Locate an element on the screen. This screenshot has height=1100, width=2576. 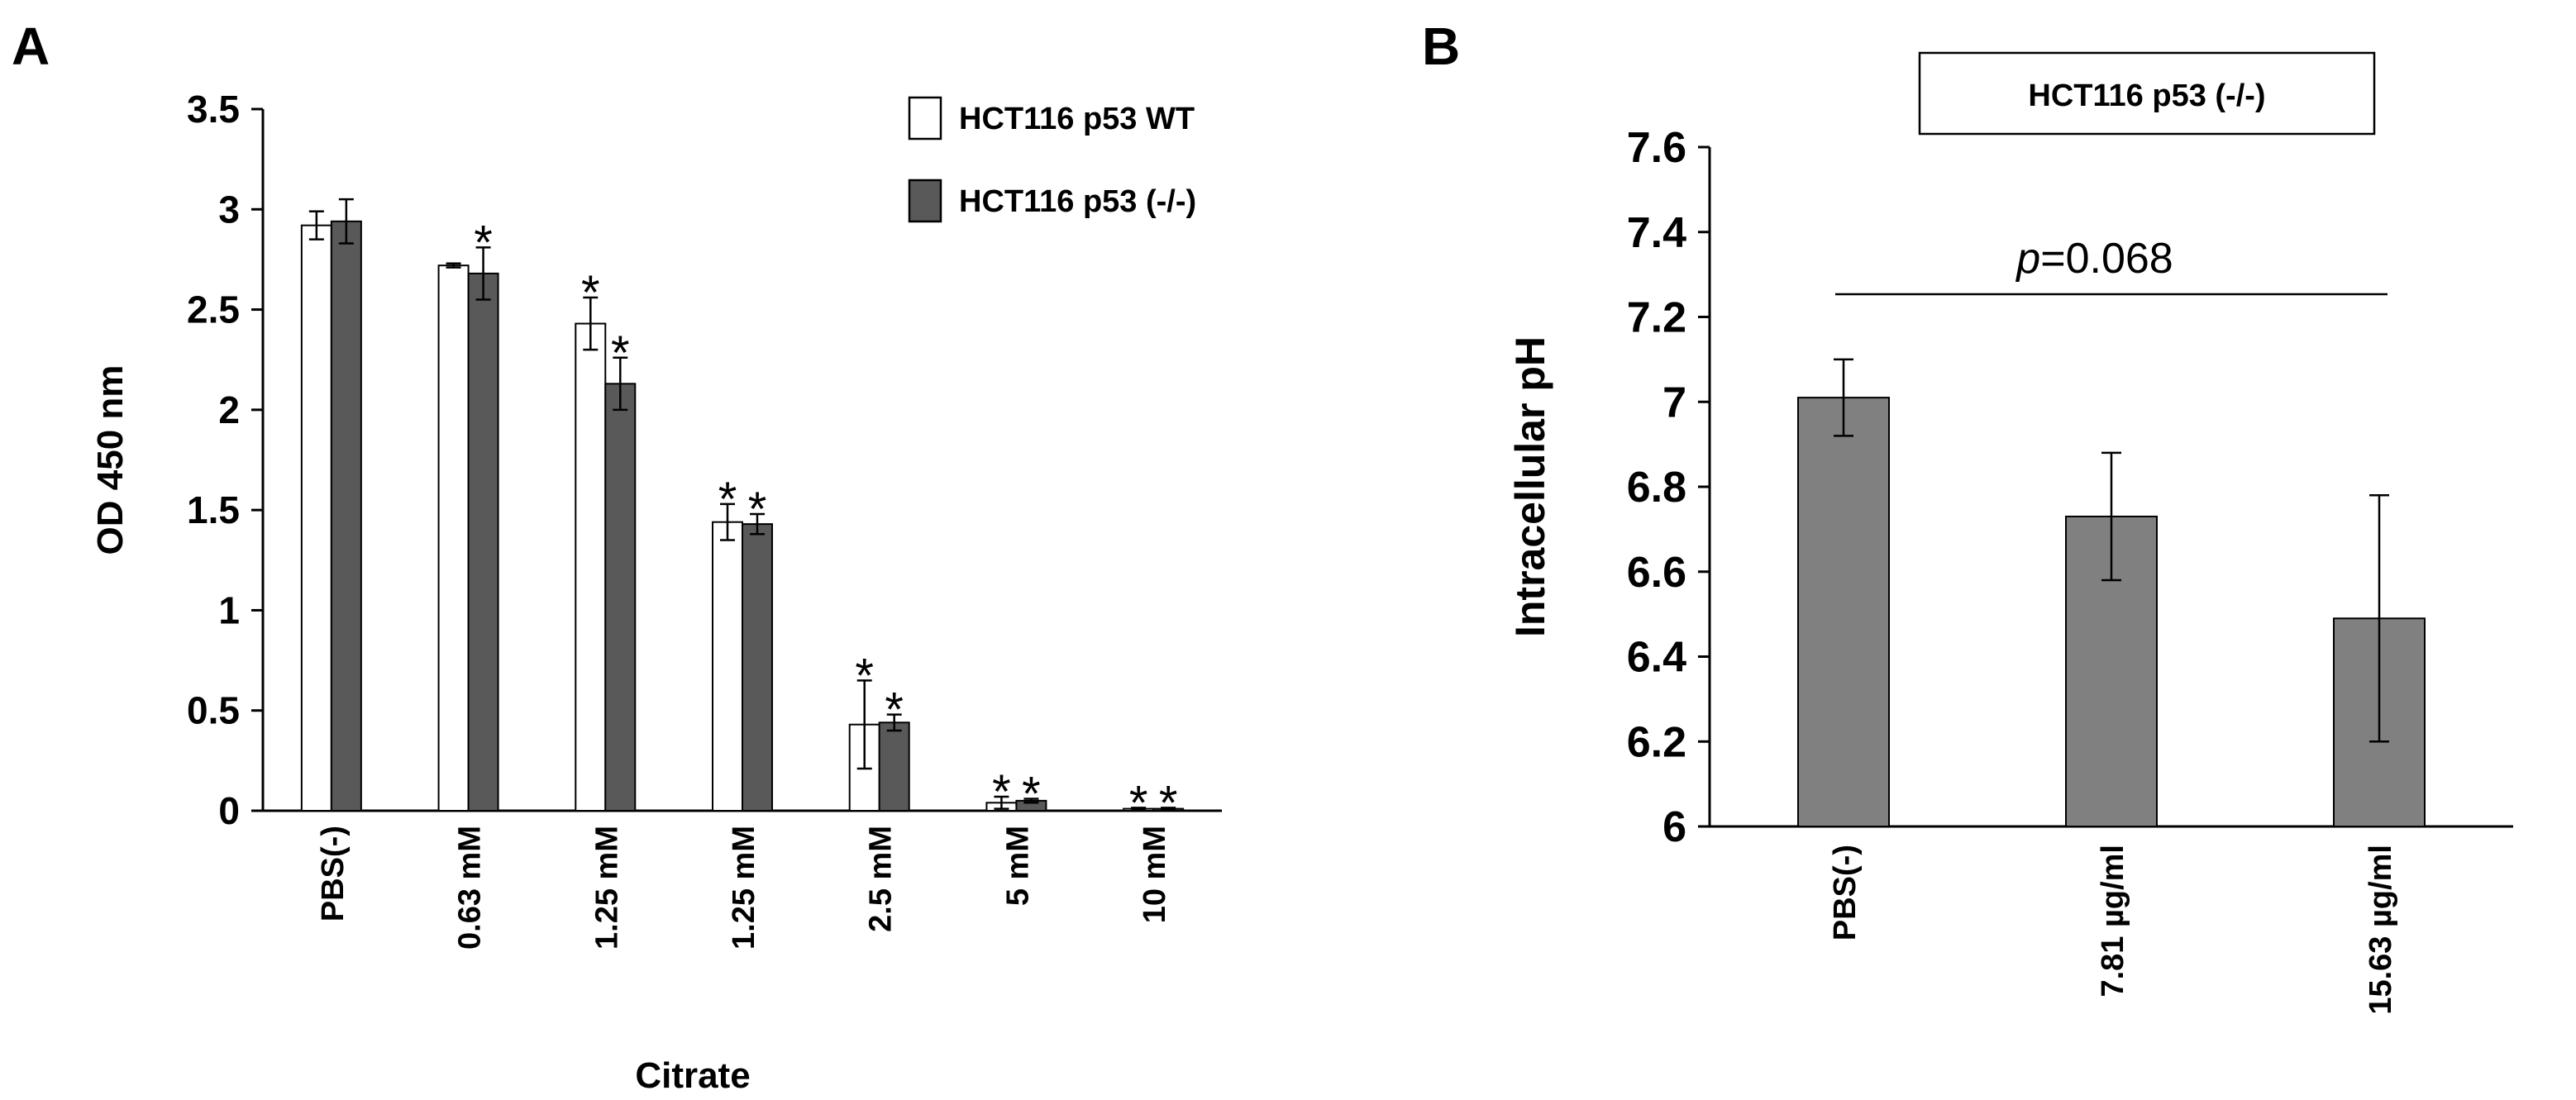
x-tick-label-1-25-mm-3: 1.25 mM is located at coordinates (744, 888).